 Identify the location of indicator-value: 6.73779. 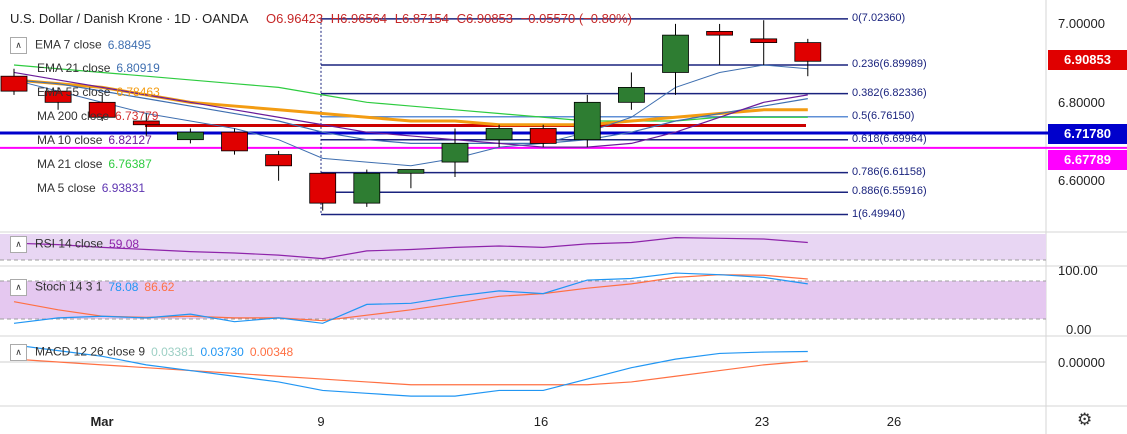
(137, 116).